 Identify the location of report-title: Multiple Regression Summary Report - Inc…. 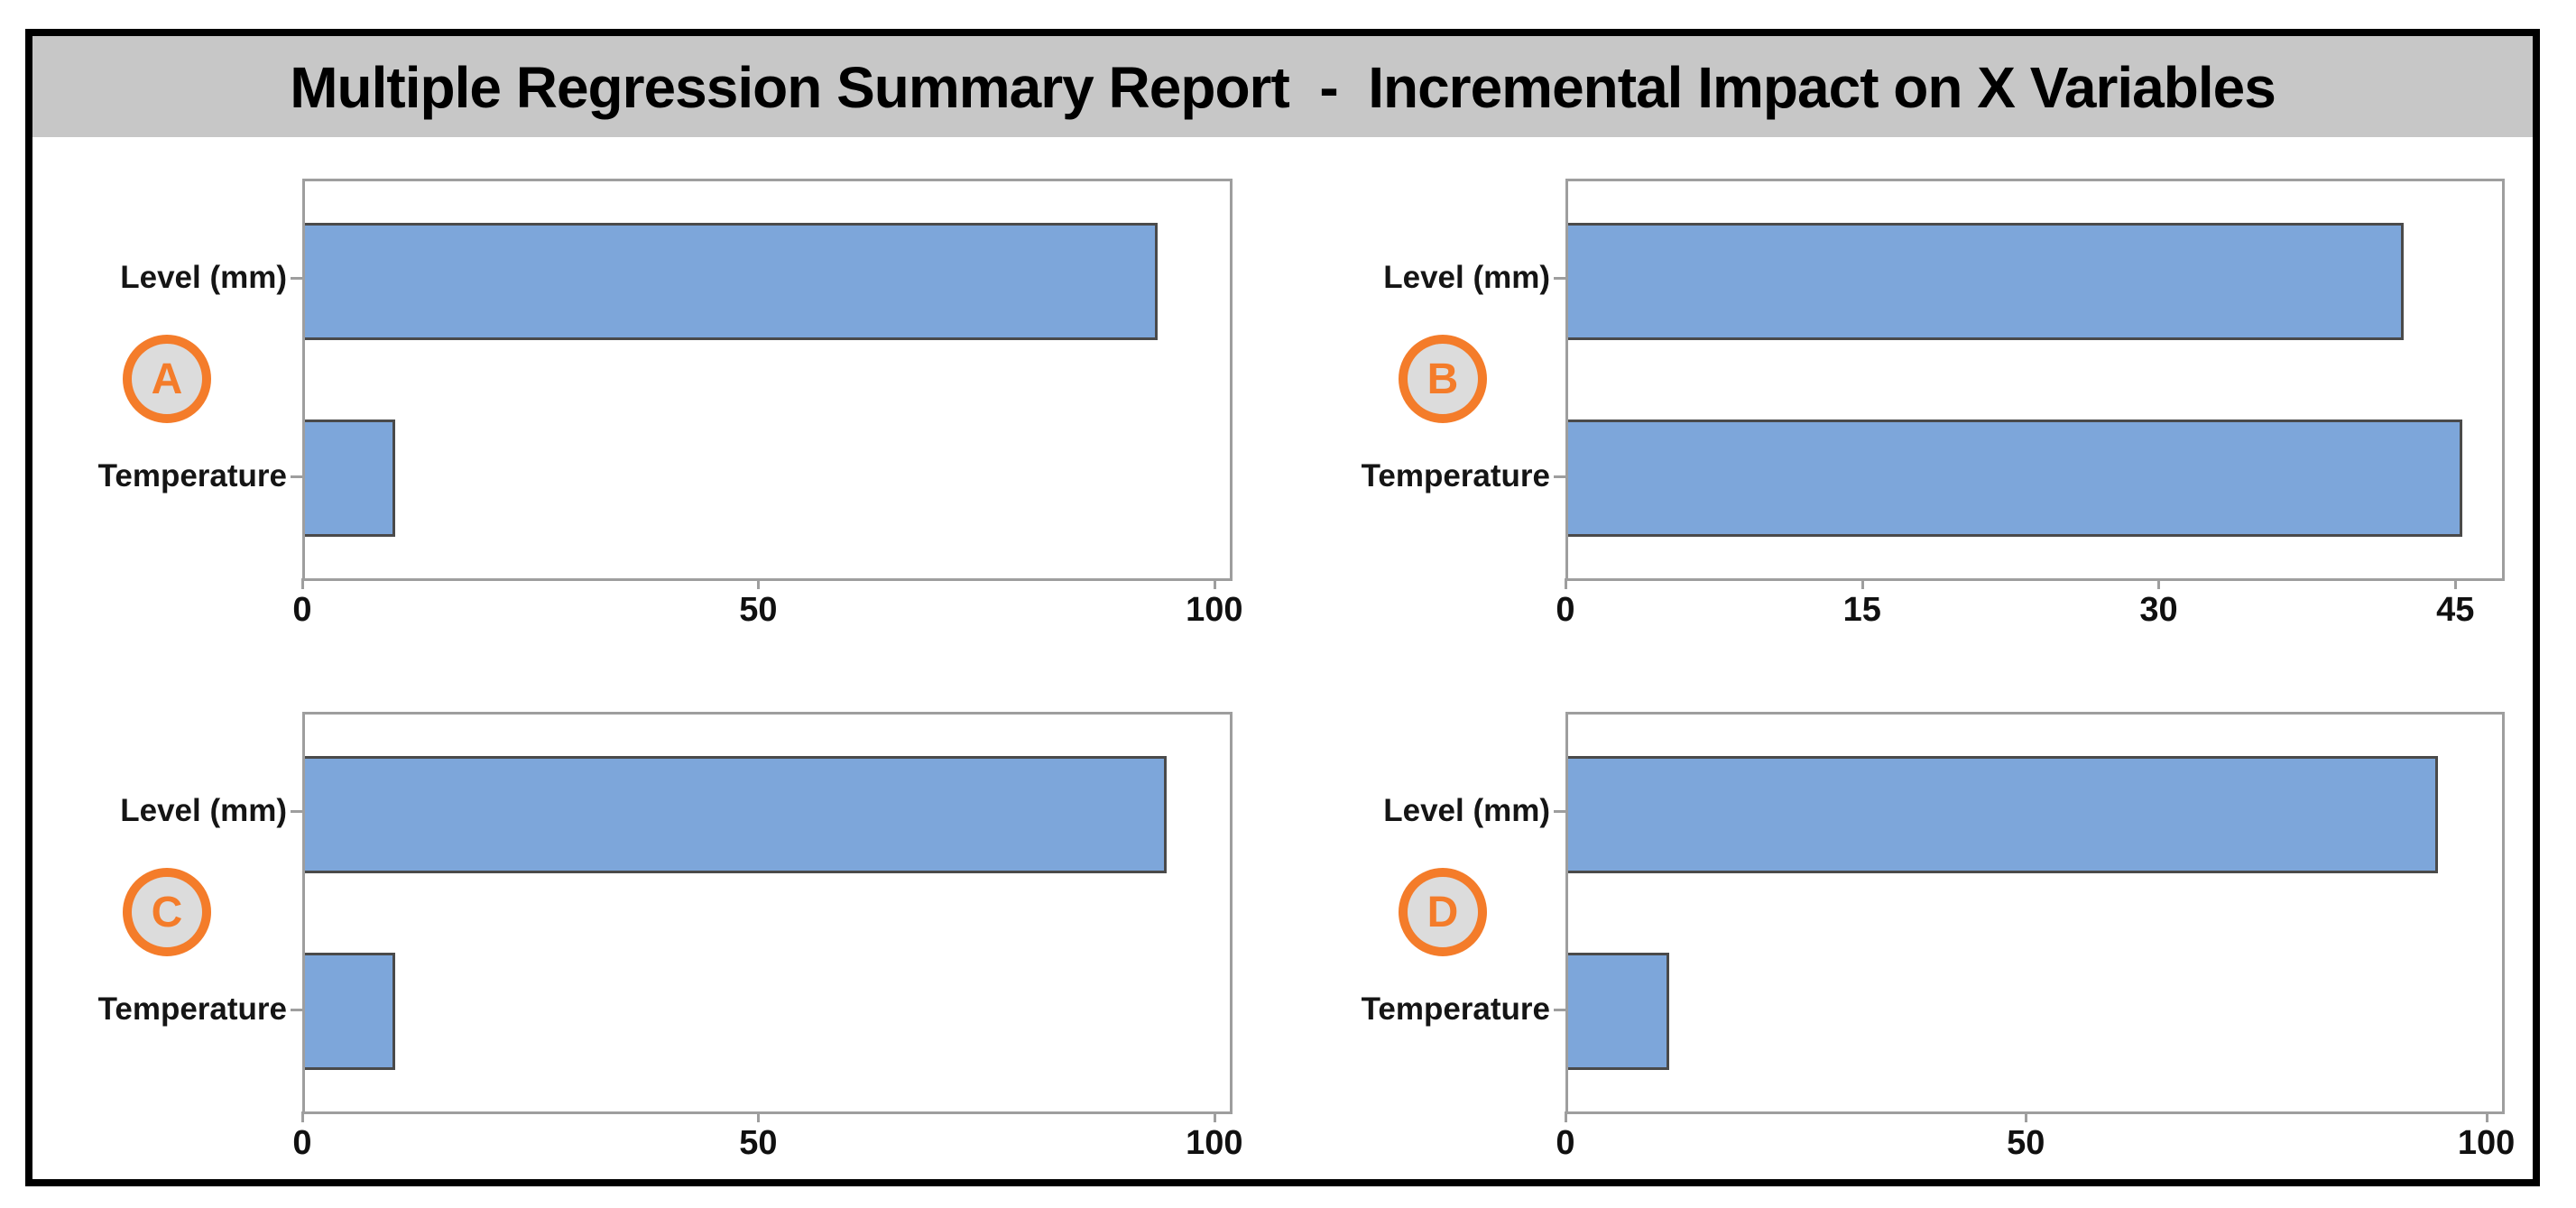
(1283, 88).